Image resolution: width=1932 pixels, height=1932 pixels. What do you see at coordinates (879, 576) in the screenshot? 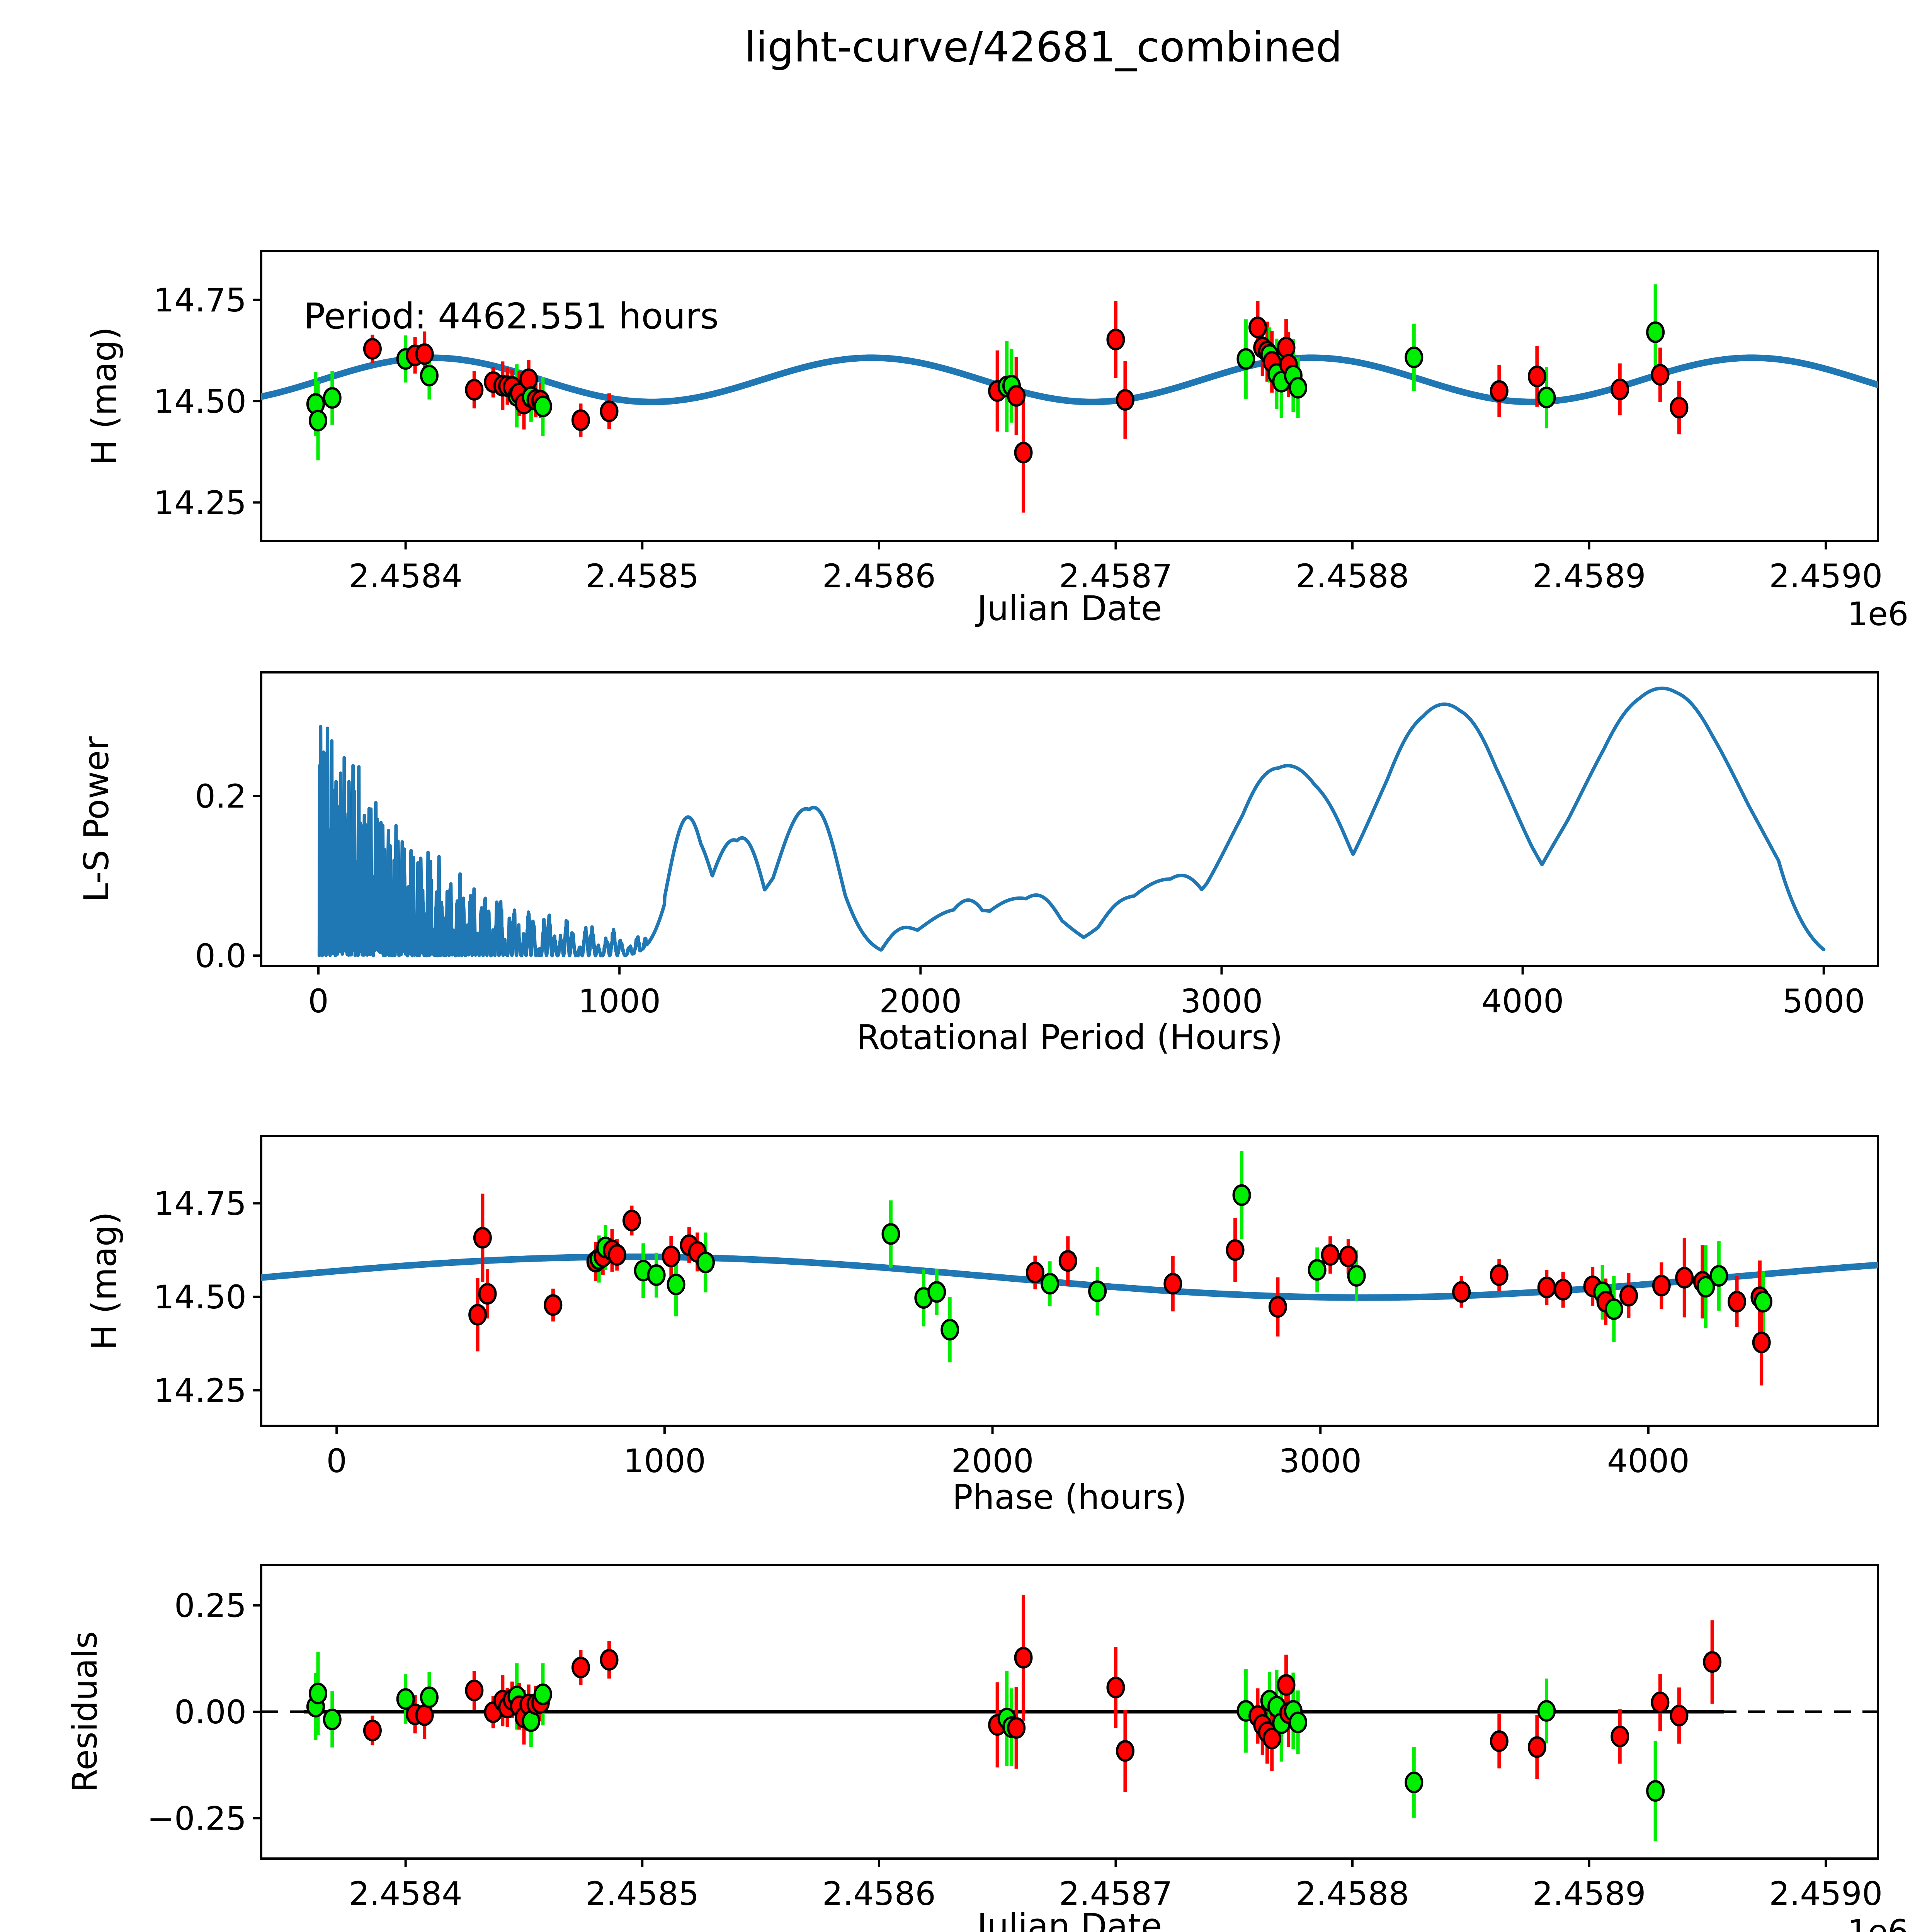
I see `x-tick-label: 2.4586` at bounding box center [879, 576].